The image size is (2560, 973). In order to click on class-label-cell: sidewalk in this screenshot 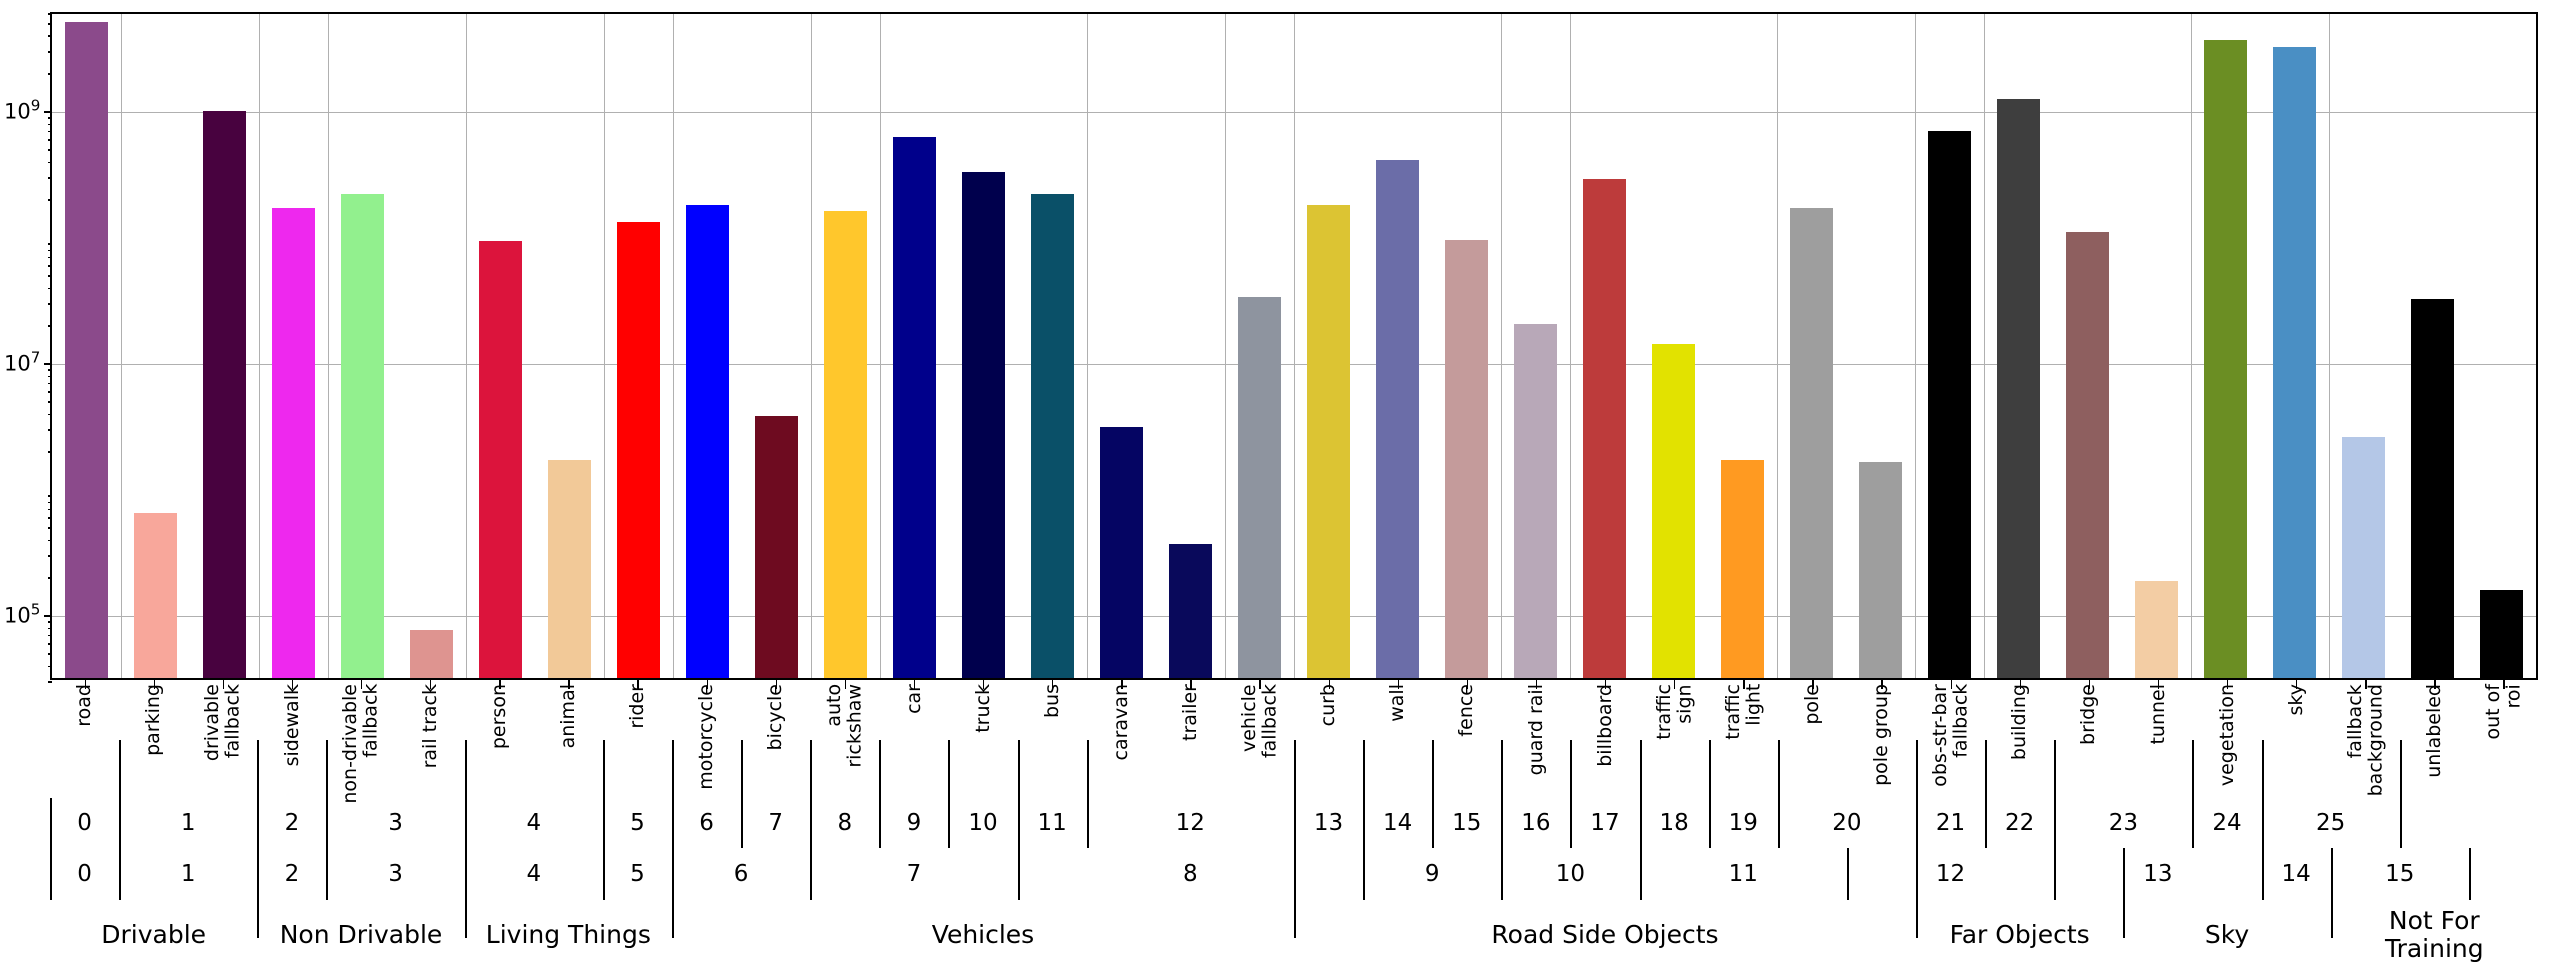, I will do `click(291, 739)`.